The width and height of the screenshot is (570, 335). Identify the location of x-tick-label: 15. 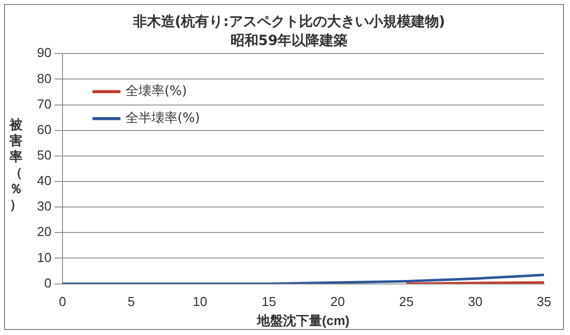
(269, 302).